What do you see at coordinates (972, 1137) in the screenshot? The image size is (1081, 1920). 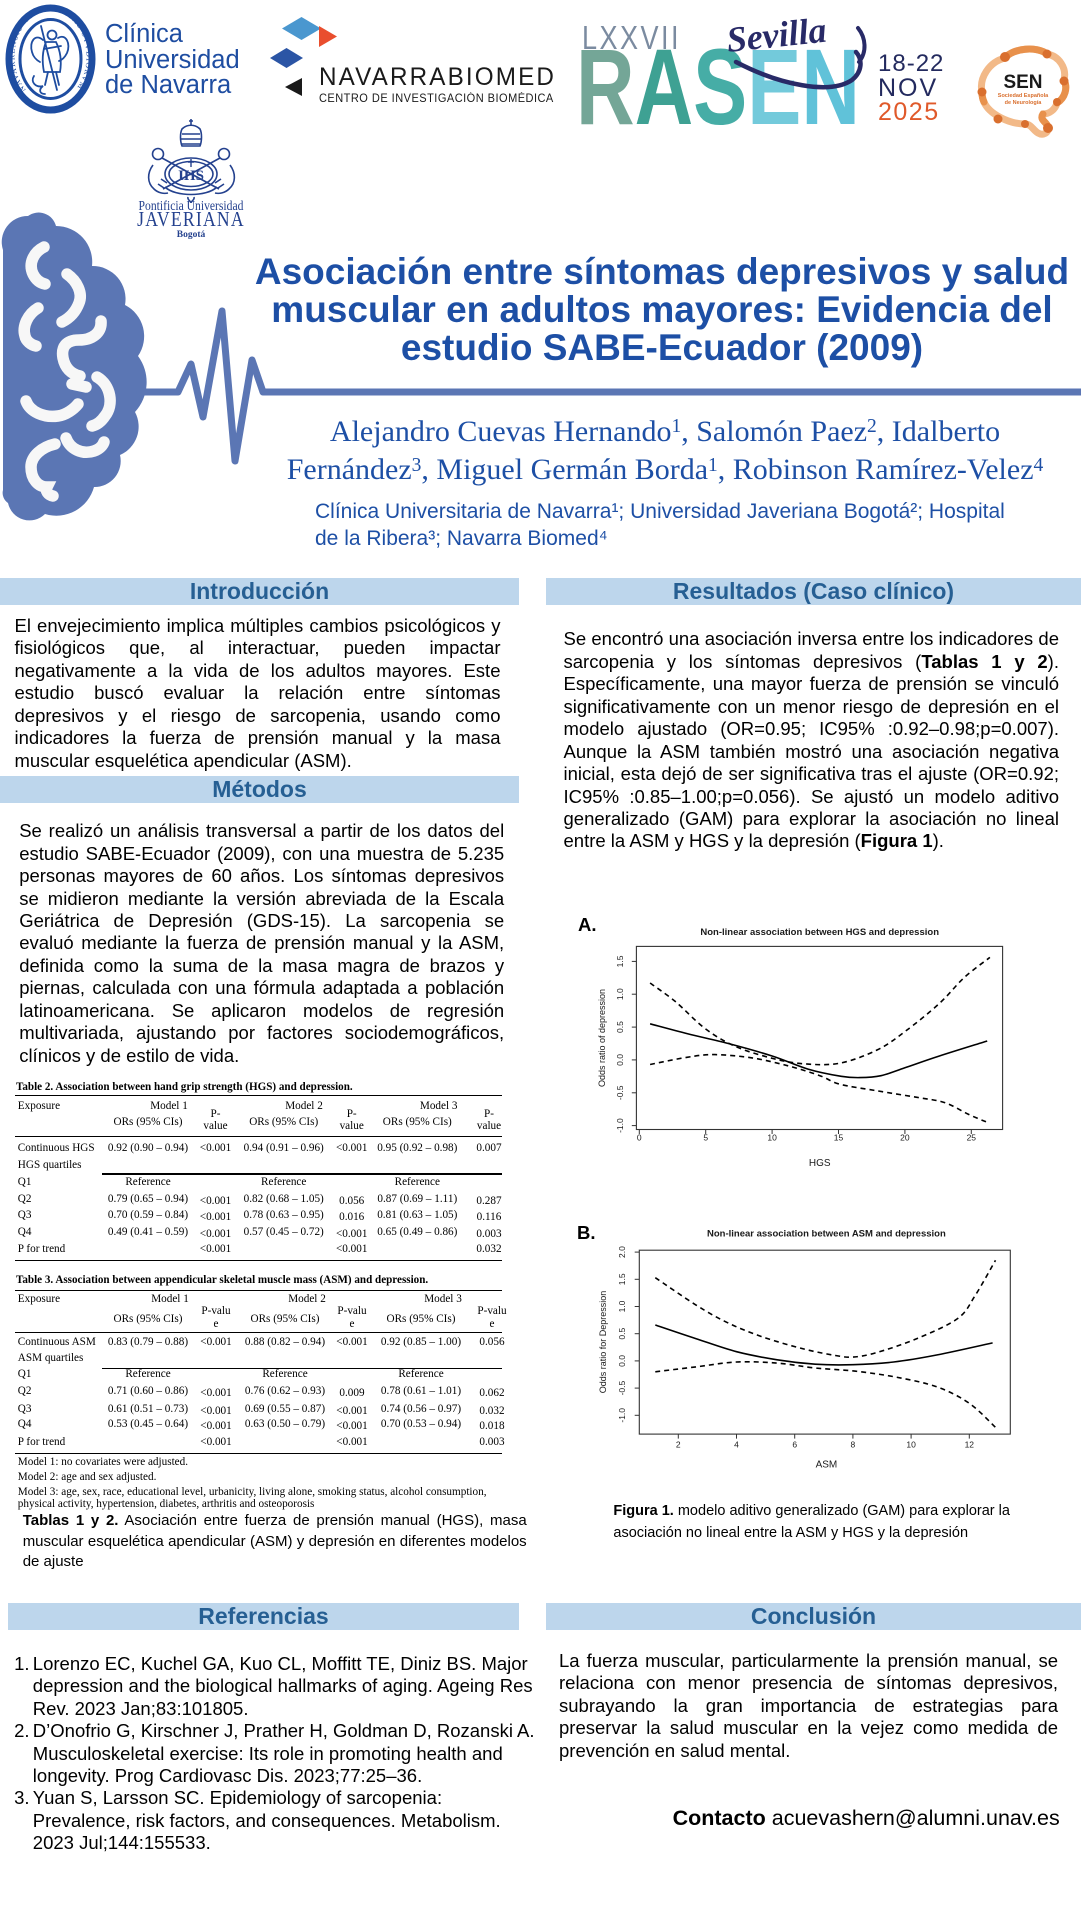 I see `svg-text: 25` at bounding box center [972, 1137].